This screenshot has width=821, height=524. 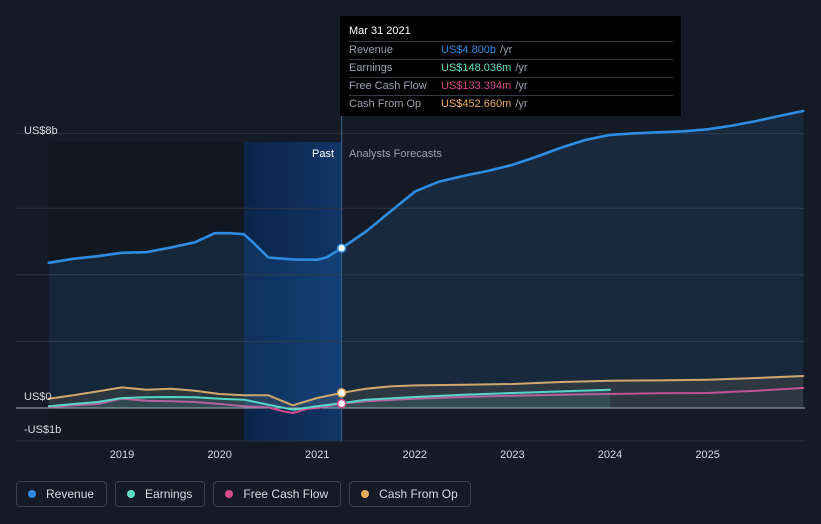 I want to click on legend-label: Earnings, so click(x=169, y=494).